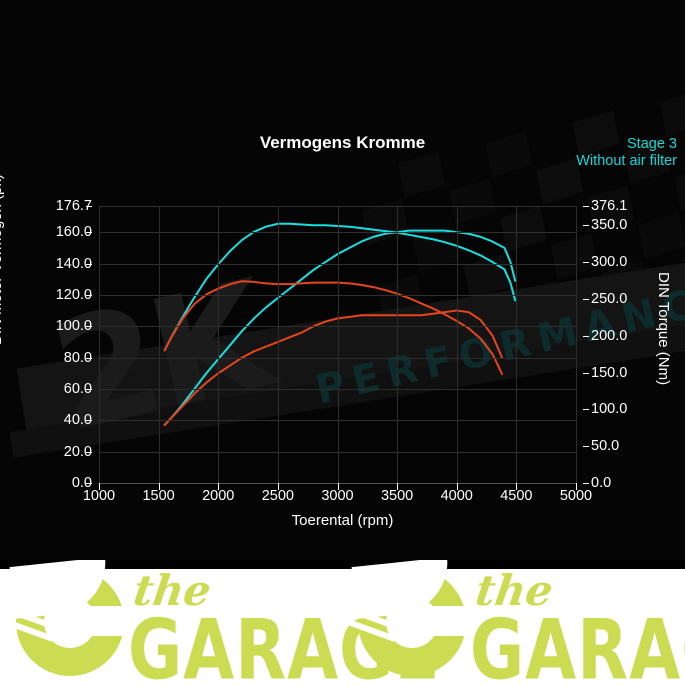 The width and height of the screenshot is (685, 685). Describe the element at coordinates (576, 496) in the screenshot. I see `x-axis-tick-label: 5000` at that location.